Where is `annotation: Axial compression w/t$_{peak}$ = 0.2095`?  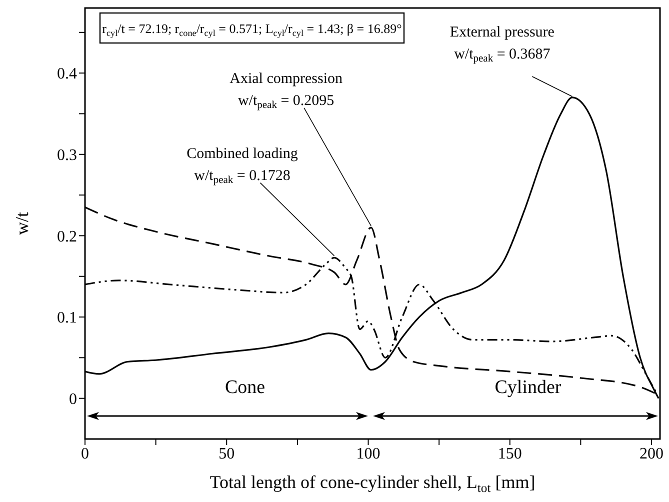
annotation: Axial compression w/t$_{peak}$ = 0.2095 is located at coordinates (287, 91).